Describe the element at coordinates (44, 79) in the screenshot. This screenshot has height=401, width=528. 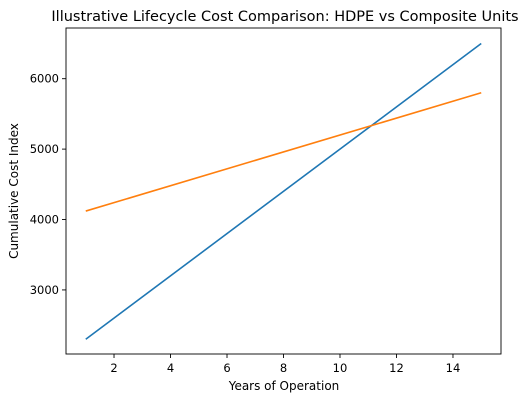
I see `y-tick-label: 6000` at that location.